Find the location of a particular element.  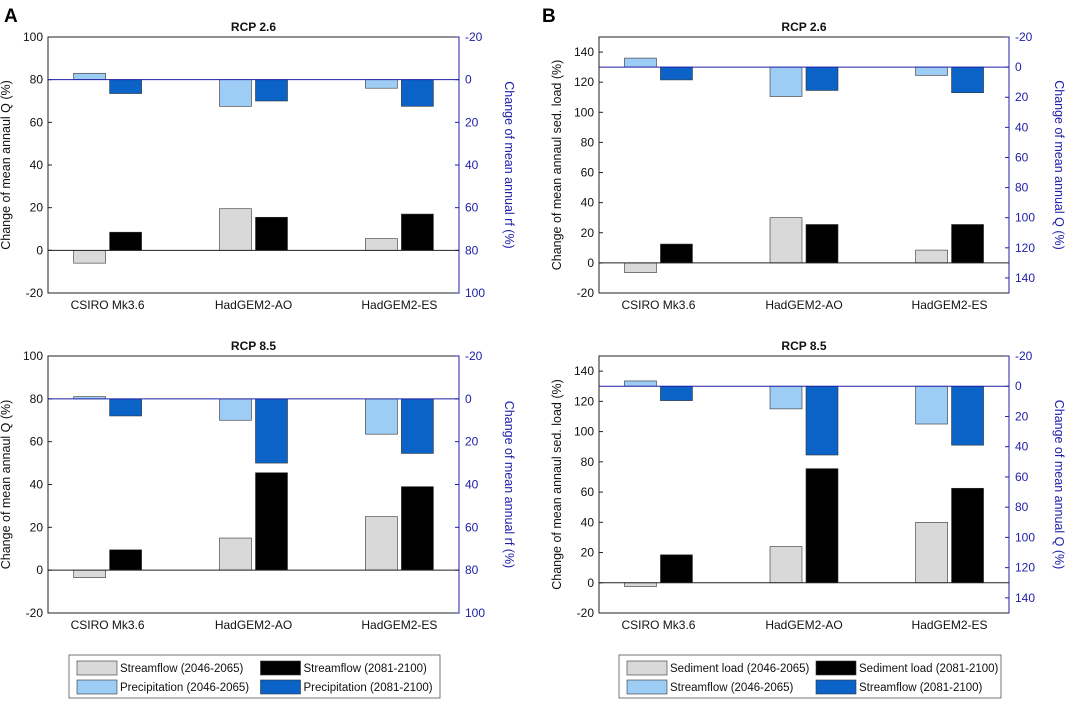

chart1-bar-sediment-load-2081-2100--hadgem2-ao is located at coordinates (822, 244).